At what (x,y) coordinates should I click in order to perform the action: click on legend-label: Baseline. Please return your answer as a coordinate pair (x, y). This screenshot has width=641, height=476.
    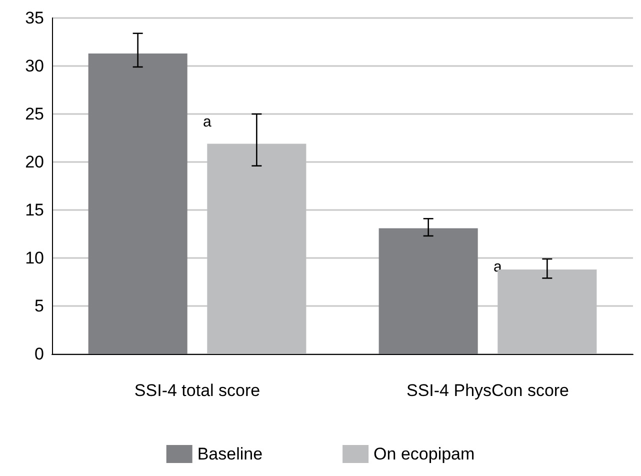
    Looking at the image, I should click on (230, 454).